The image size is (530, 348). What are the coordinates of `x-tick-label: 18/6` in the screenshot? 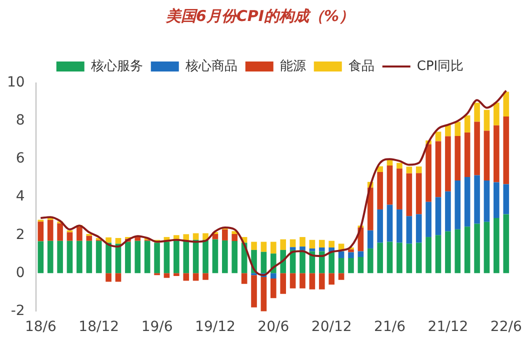 It's located at (40, 327).